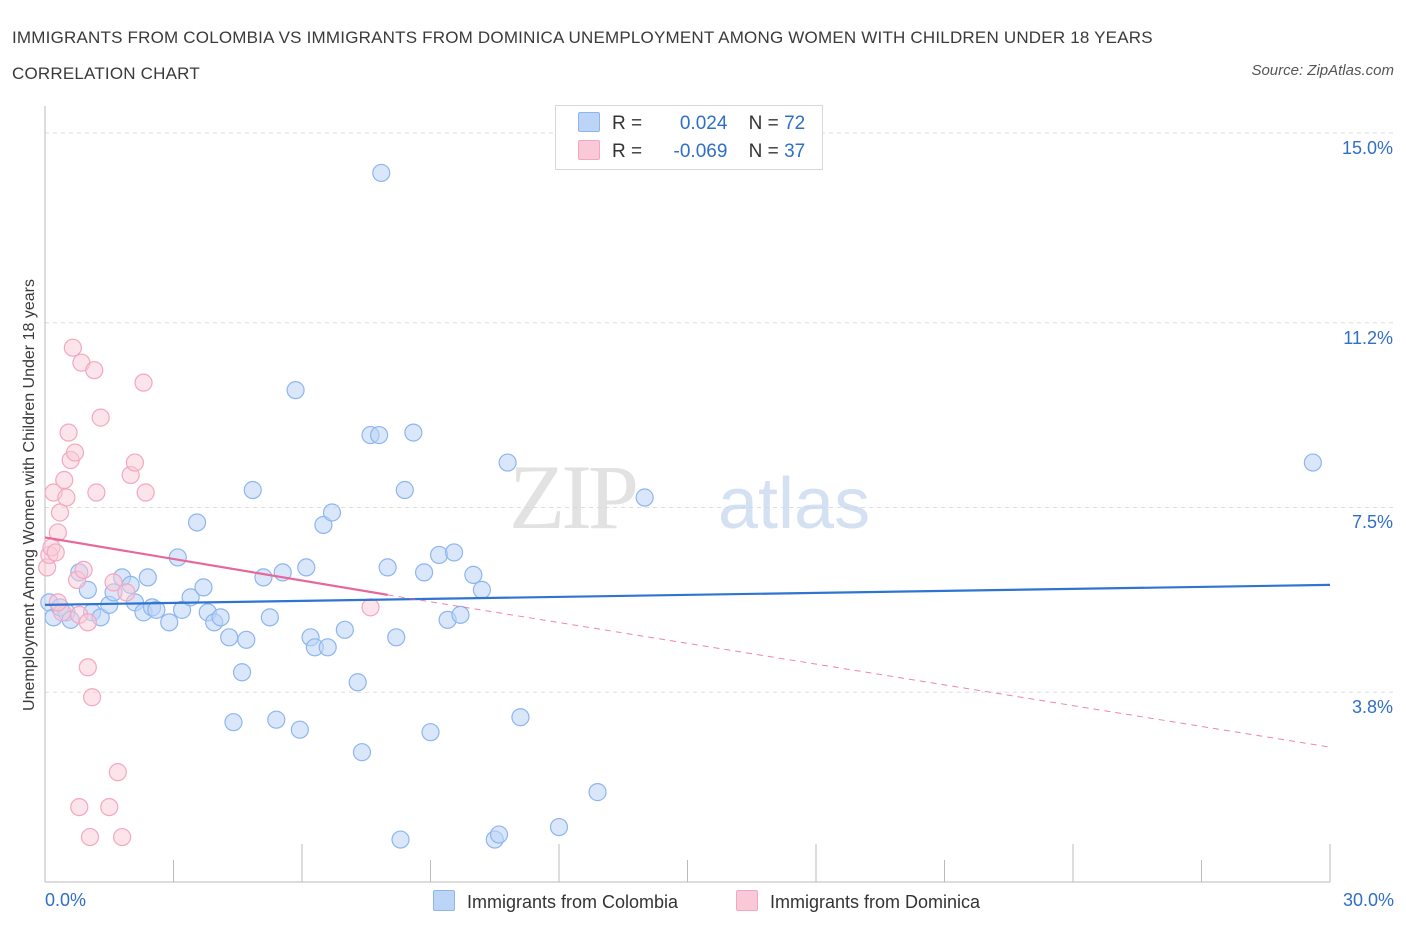 The height and width of the screenshot is (930, 1406). Describe the element at coordinates (66, 900) in the screenshot. I see `x-tick-label-min: 0.0%` at that location.